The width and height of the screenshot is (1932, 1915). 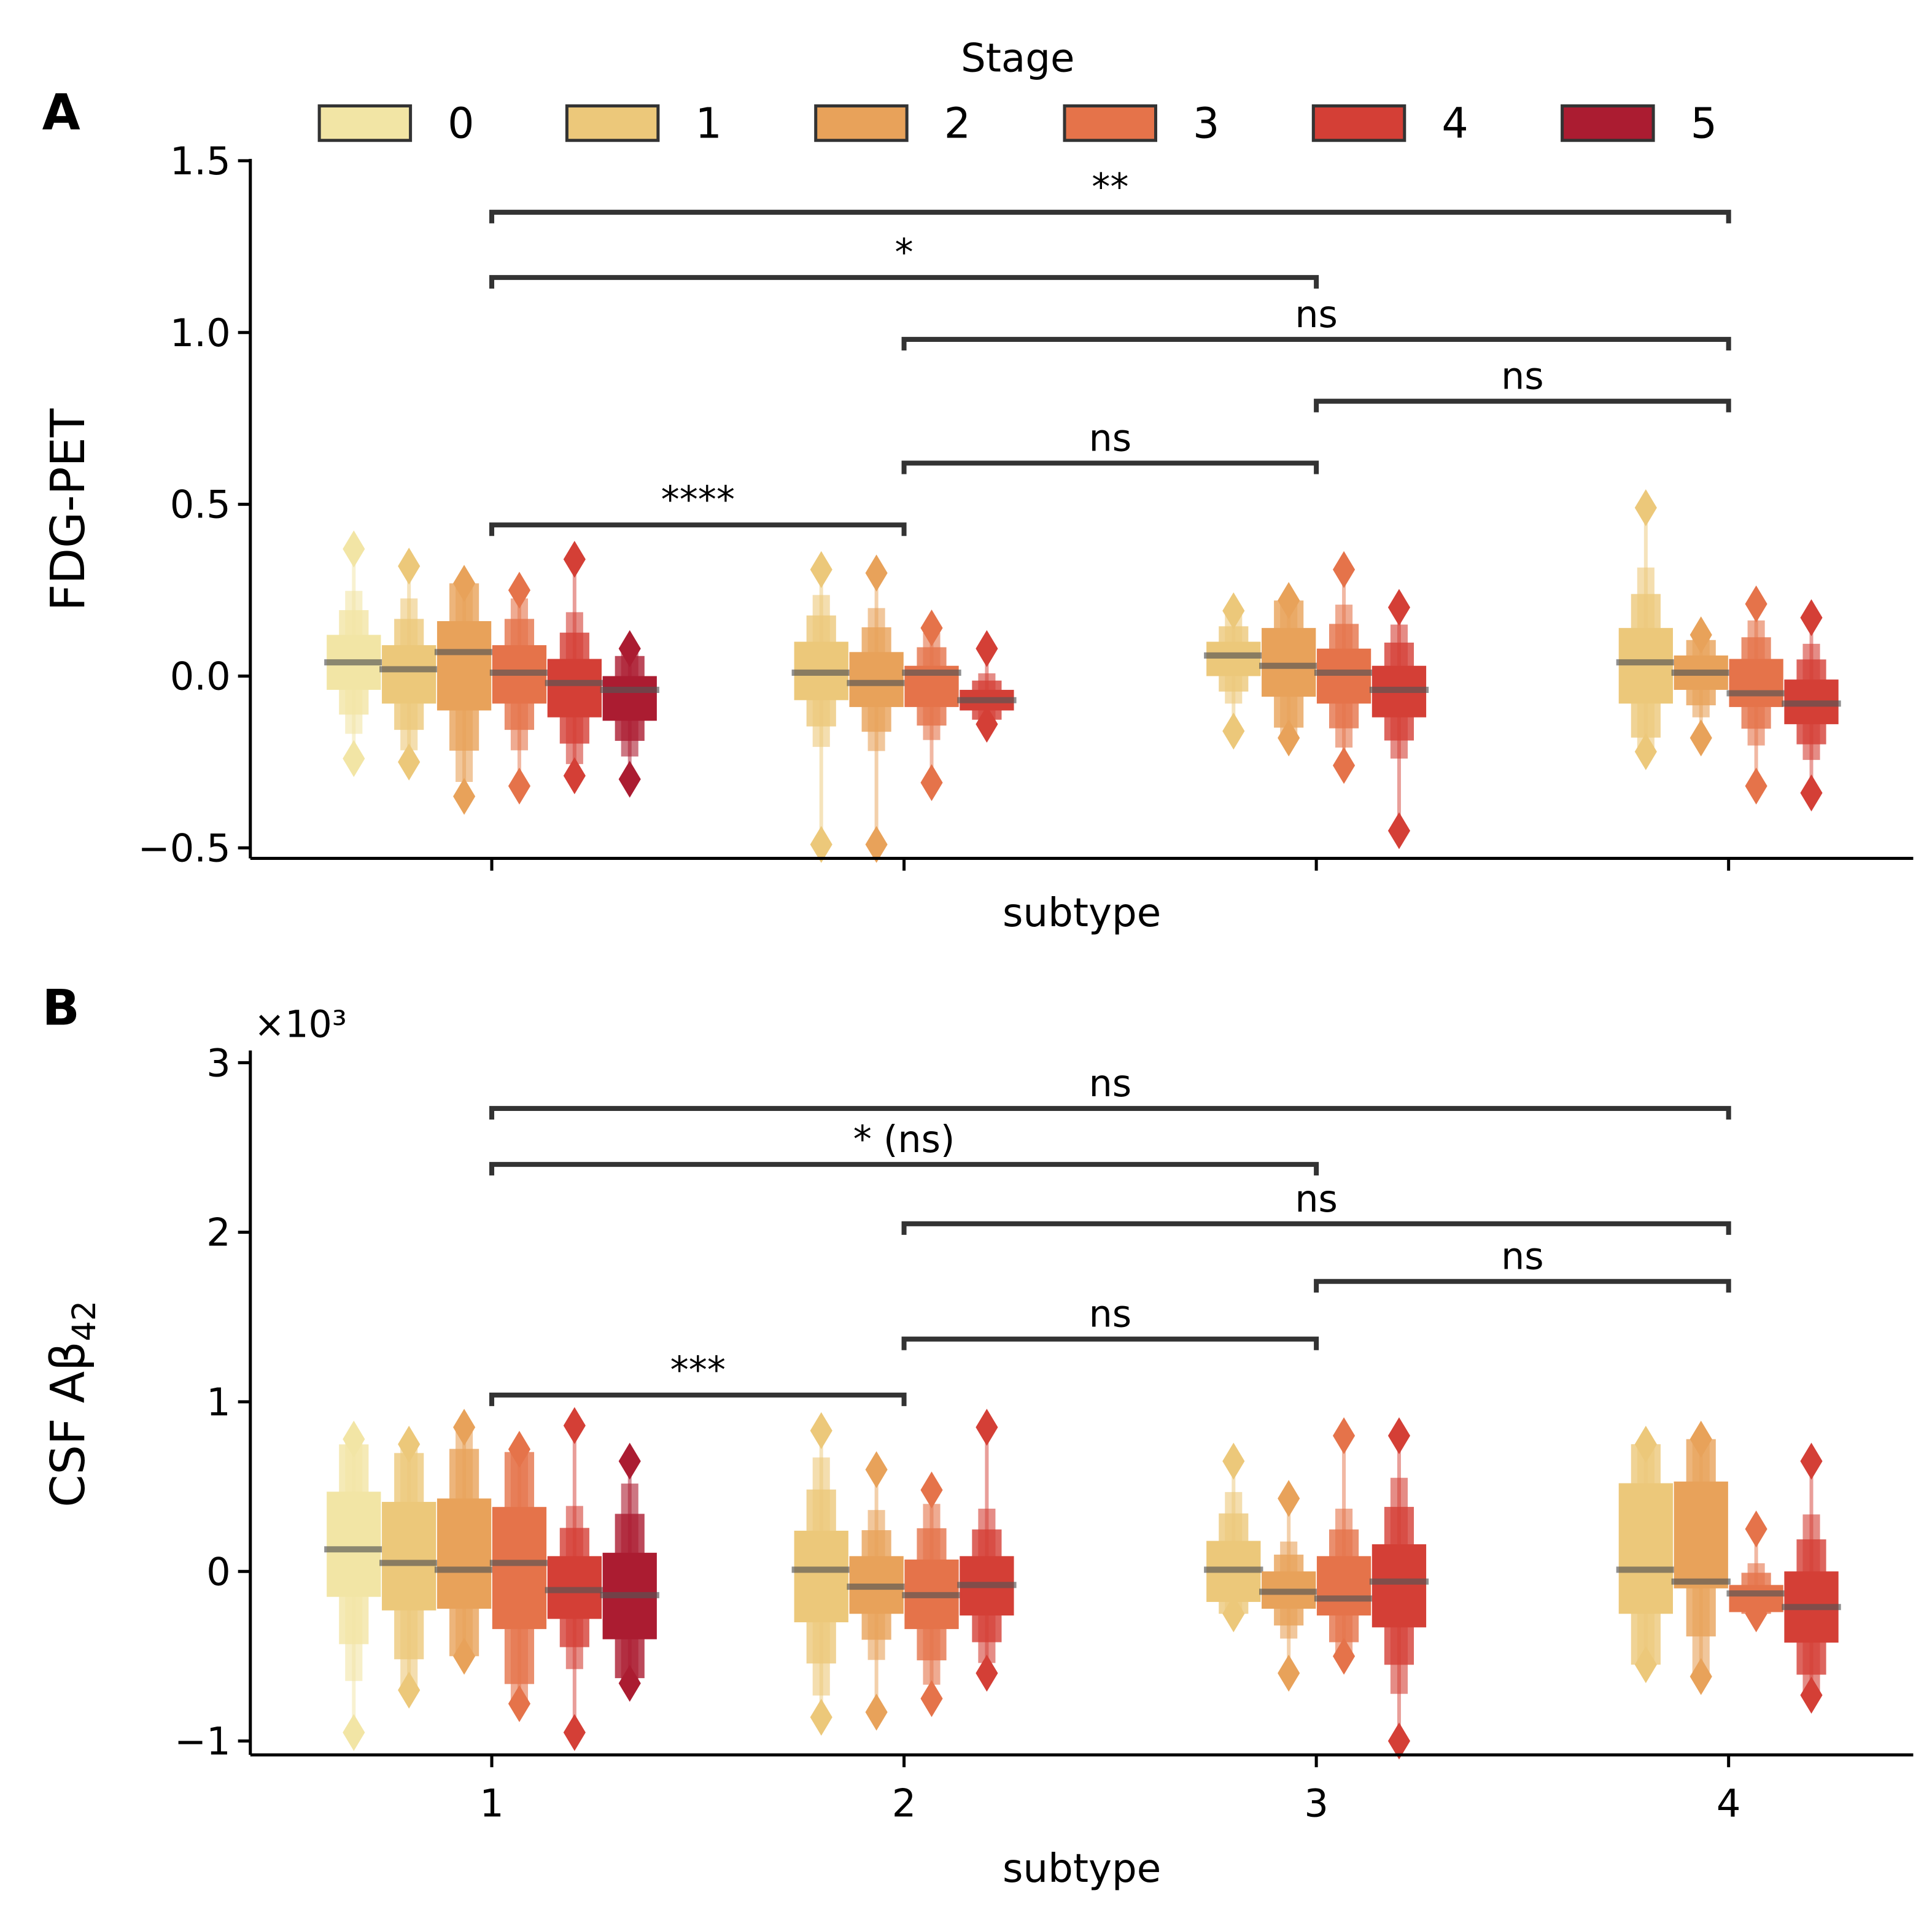 What do you see at coordinates (68, 509) in the screenshot?
I see `y-axis-label: FDG-PET` at bounding box center [68, 509].